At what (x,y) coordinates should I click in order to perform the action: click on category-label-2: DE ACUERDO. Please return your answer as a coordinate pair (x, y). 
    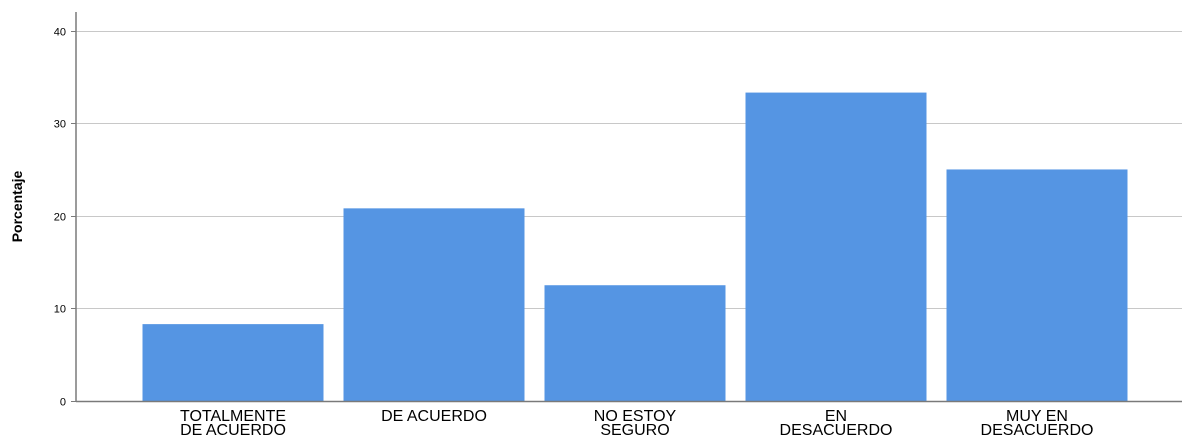
    Looking at the image, I should click on (434, 416).